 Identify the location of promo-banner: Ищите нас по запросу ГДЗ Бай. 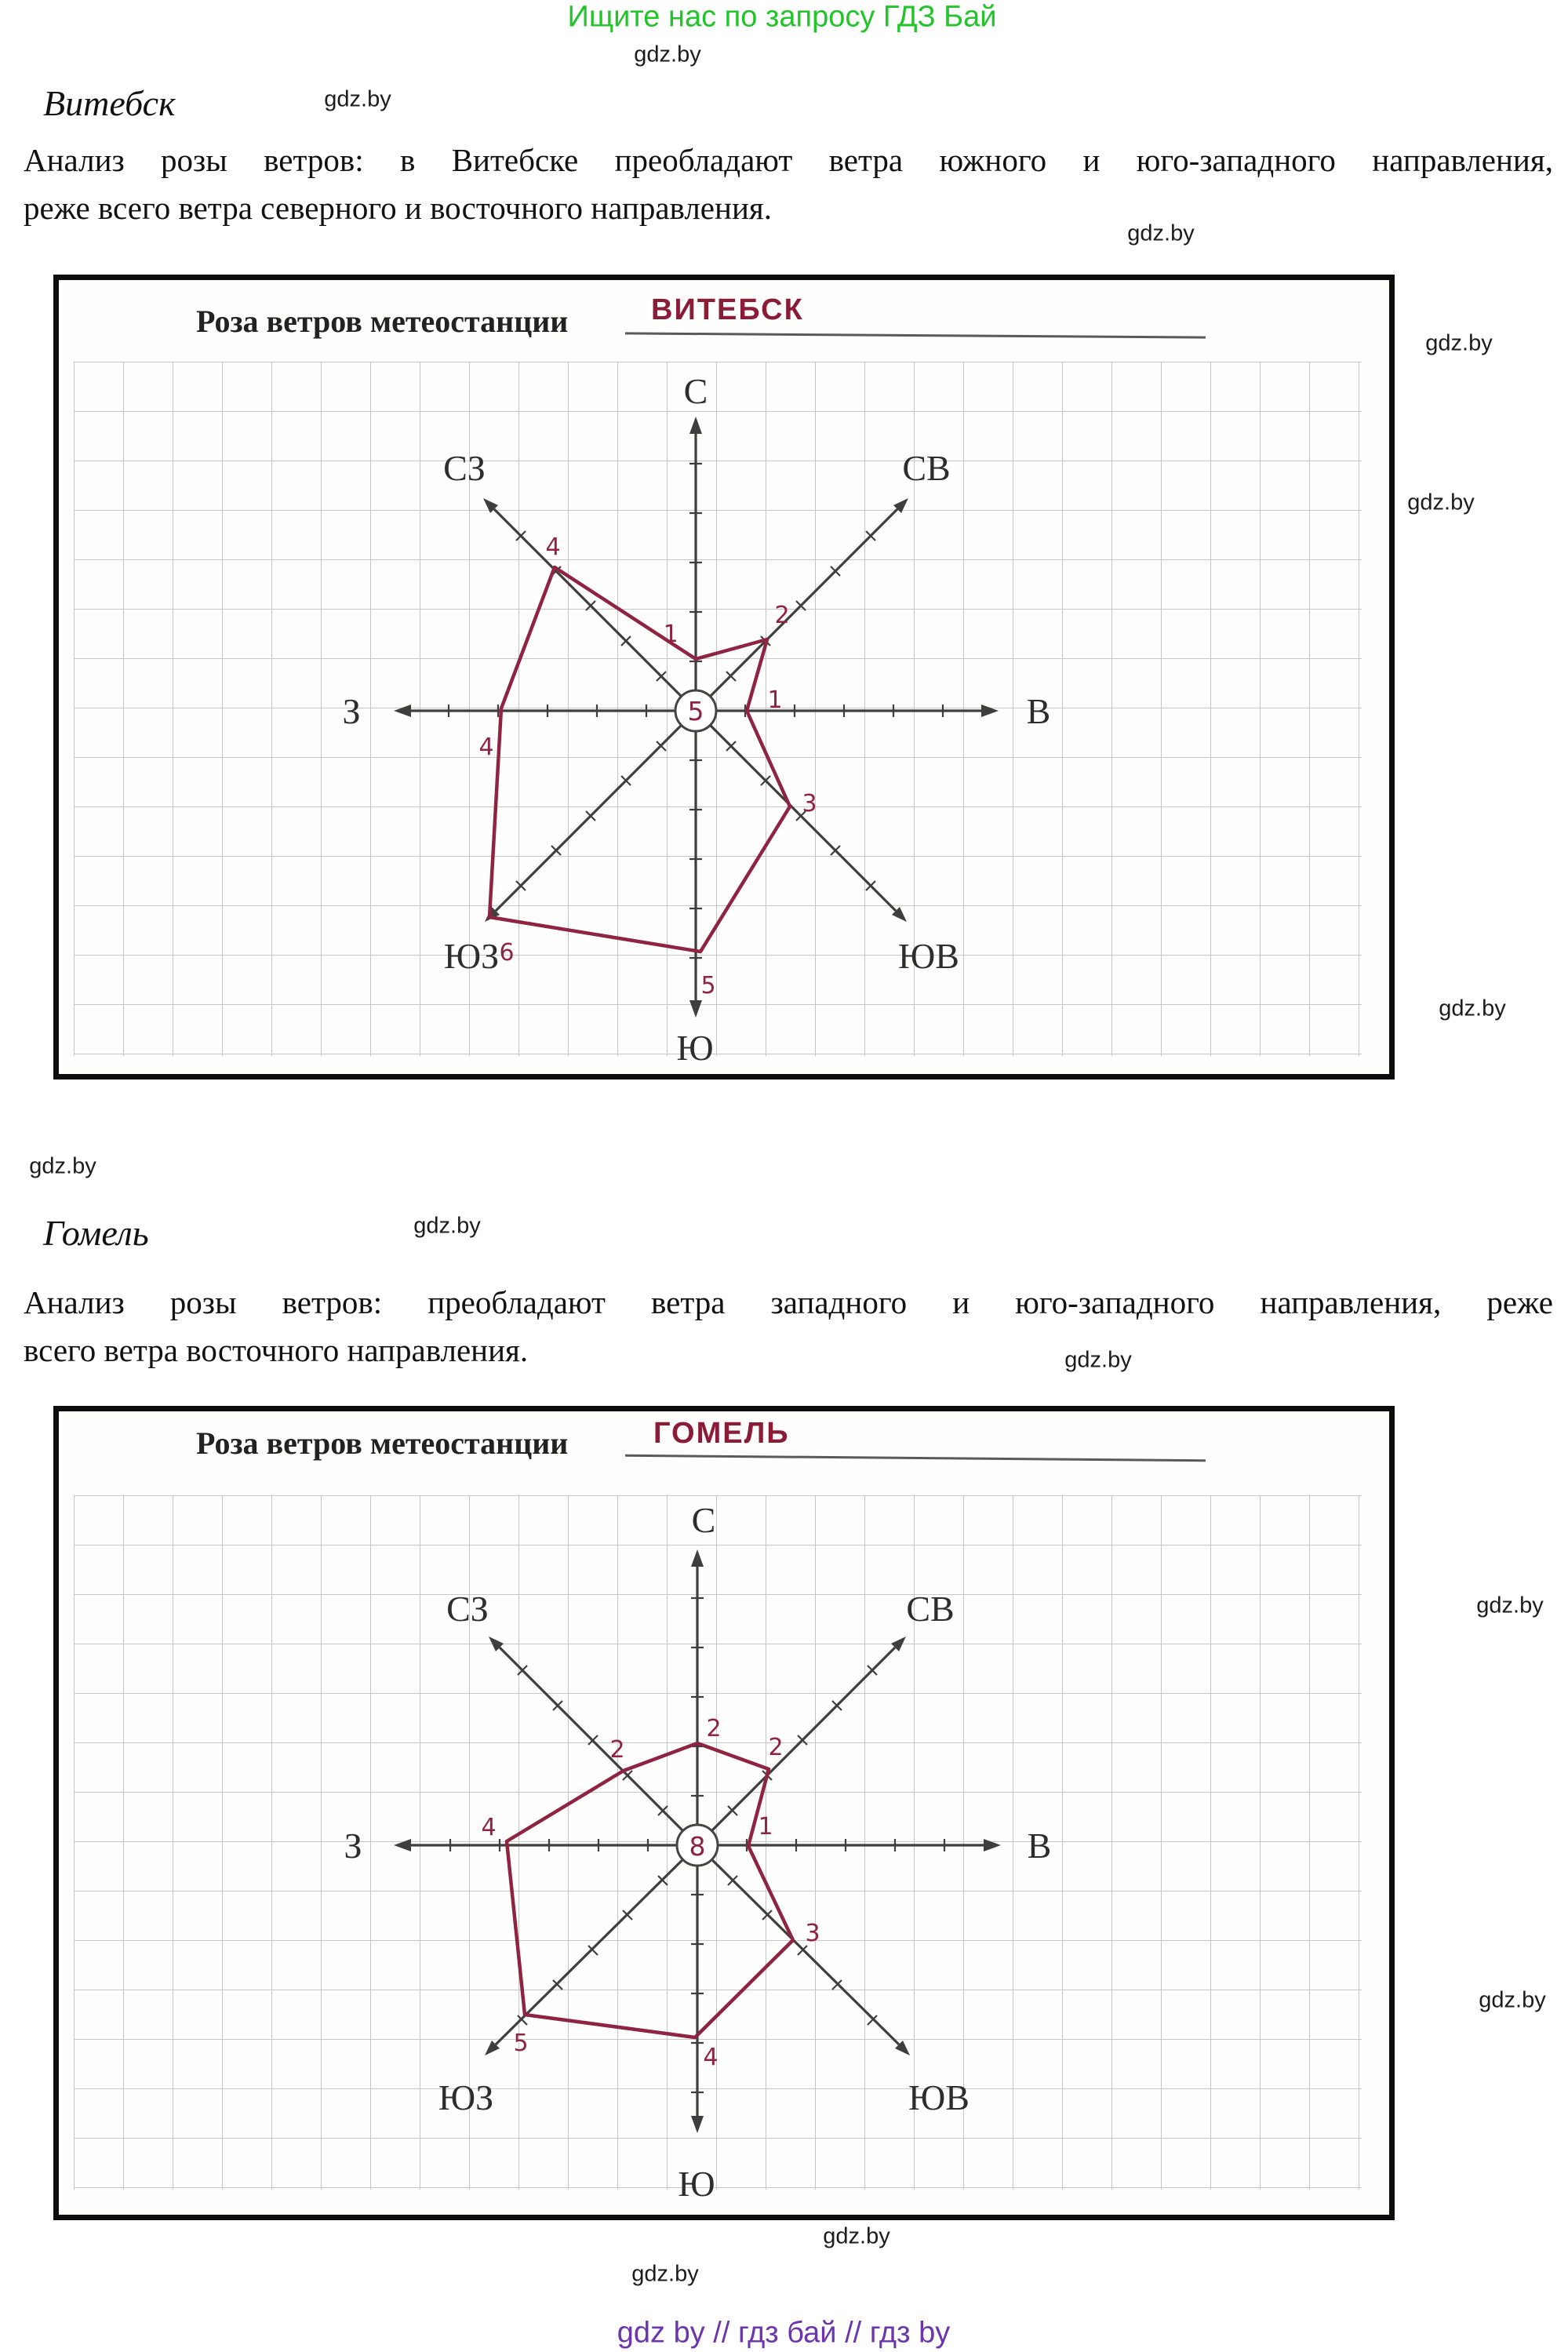
(782, 17).